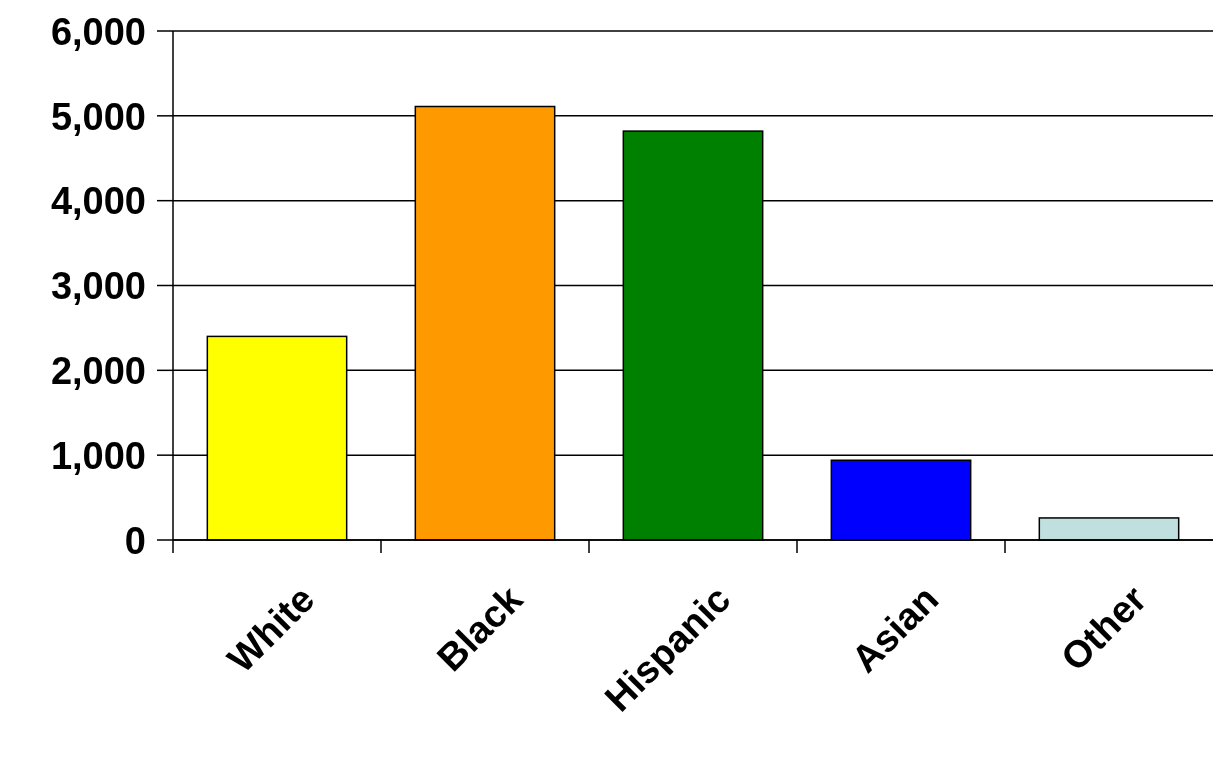 The image size is (1213, 757). I want to click on y-tick-label: 0, so click(135, 540).